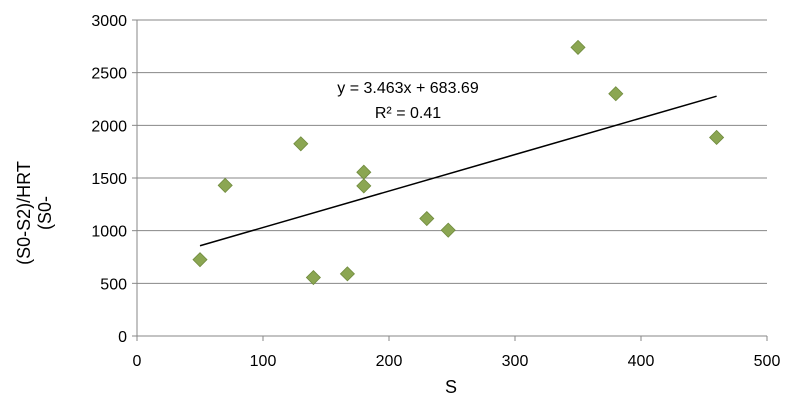 This screenshot has height=404, width=800. What do you see at coordinates (263, 361) in the screenshot?
I see `x-tick-label-100: 100` at bounding box center [263, 361].